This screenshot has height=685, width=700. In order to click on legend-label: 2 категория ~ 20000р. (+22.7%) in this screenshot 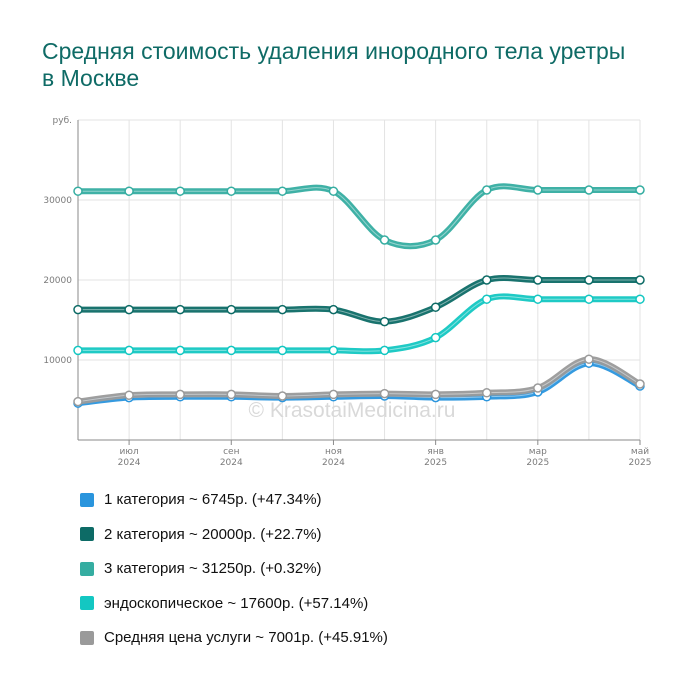, I will do `click(213, 534)`.